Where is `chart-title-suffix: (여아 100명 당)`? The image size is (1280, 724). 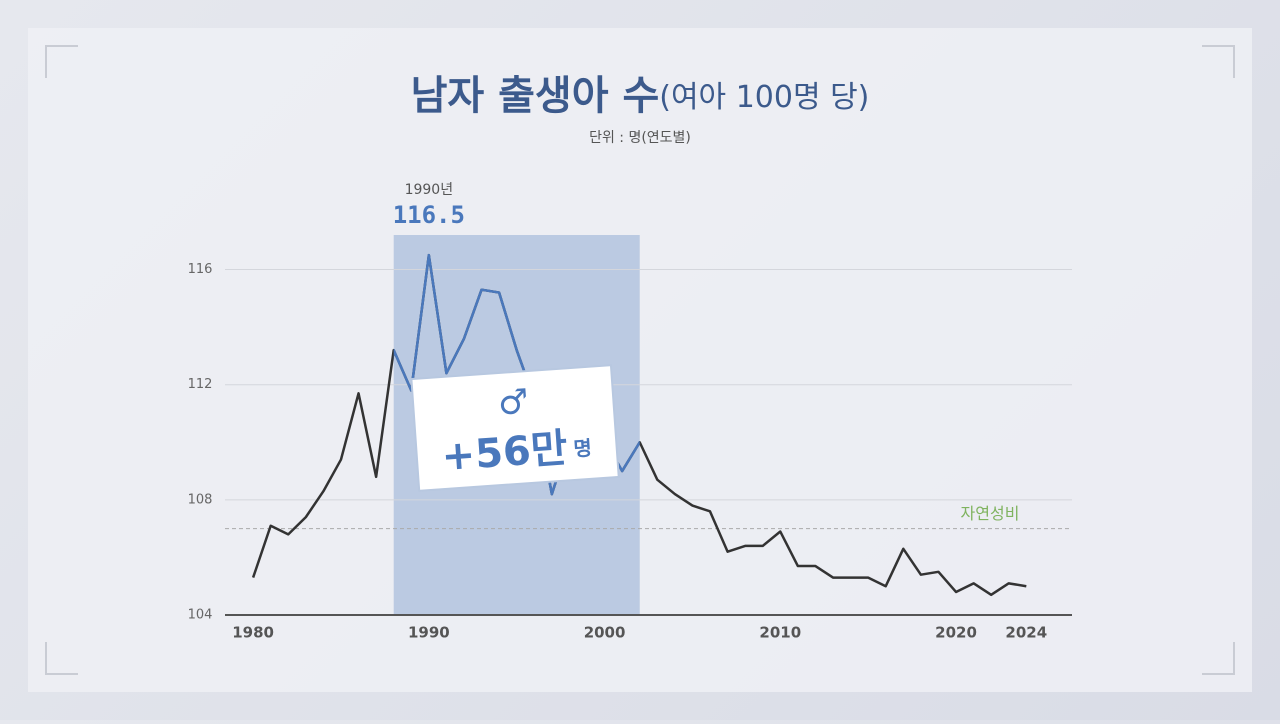
chart-title-suffix: (여아 100명 당) is located at coordinates (764, 97).